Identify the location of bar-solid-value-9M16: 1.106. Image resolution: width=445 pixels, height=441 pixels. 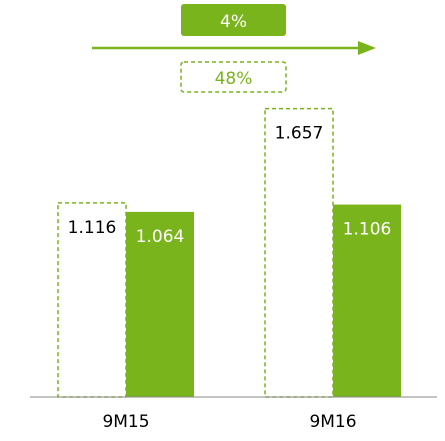
(367, 230).